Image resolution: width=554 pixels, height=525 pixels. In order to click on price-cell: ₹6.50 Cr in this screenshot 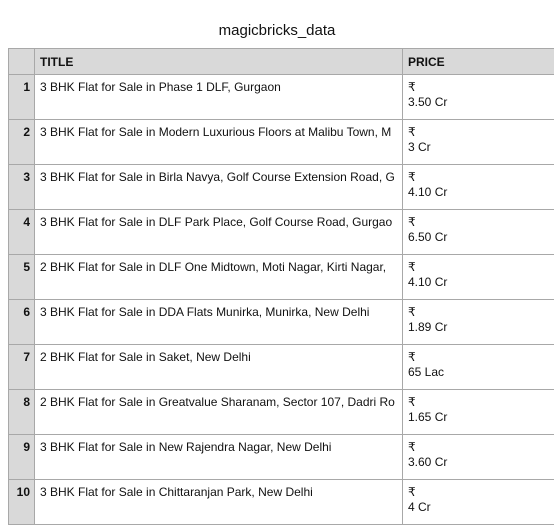, I will do `click(478, 232)`.